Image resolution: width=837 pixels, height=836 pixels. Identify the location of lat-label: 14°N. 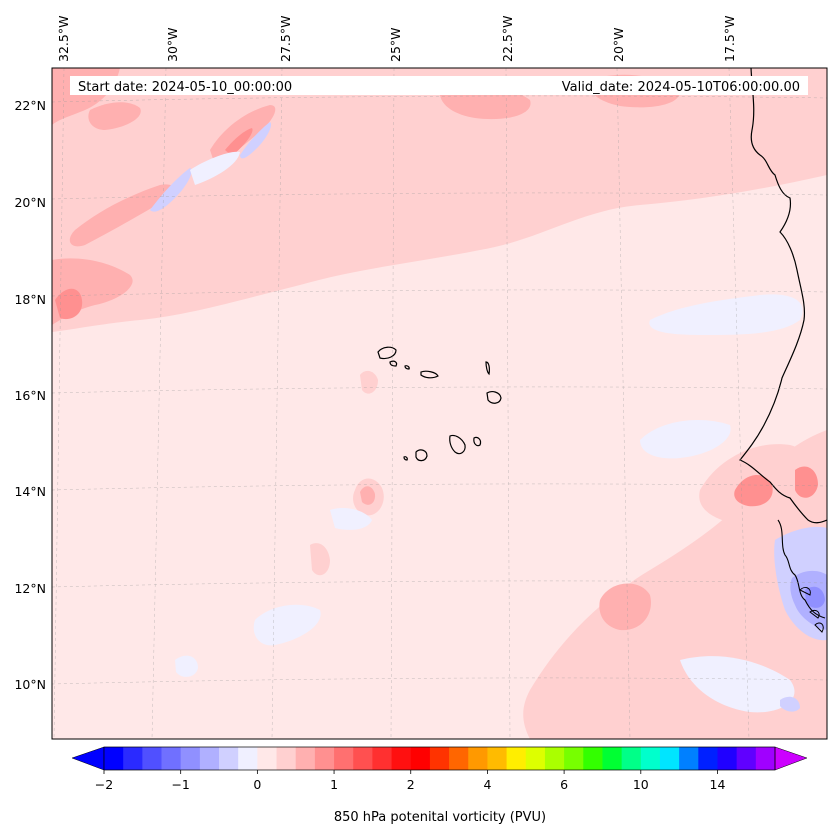
(30, 491).